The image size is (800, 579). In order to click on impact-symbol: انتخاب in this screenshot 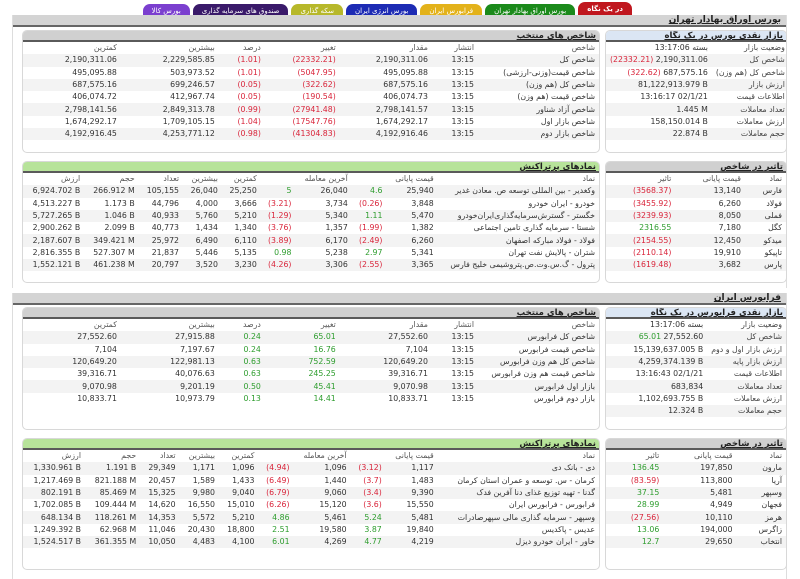, I will do `click(761, 542)`.